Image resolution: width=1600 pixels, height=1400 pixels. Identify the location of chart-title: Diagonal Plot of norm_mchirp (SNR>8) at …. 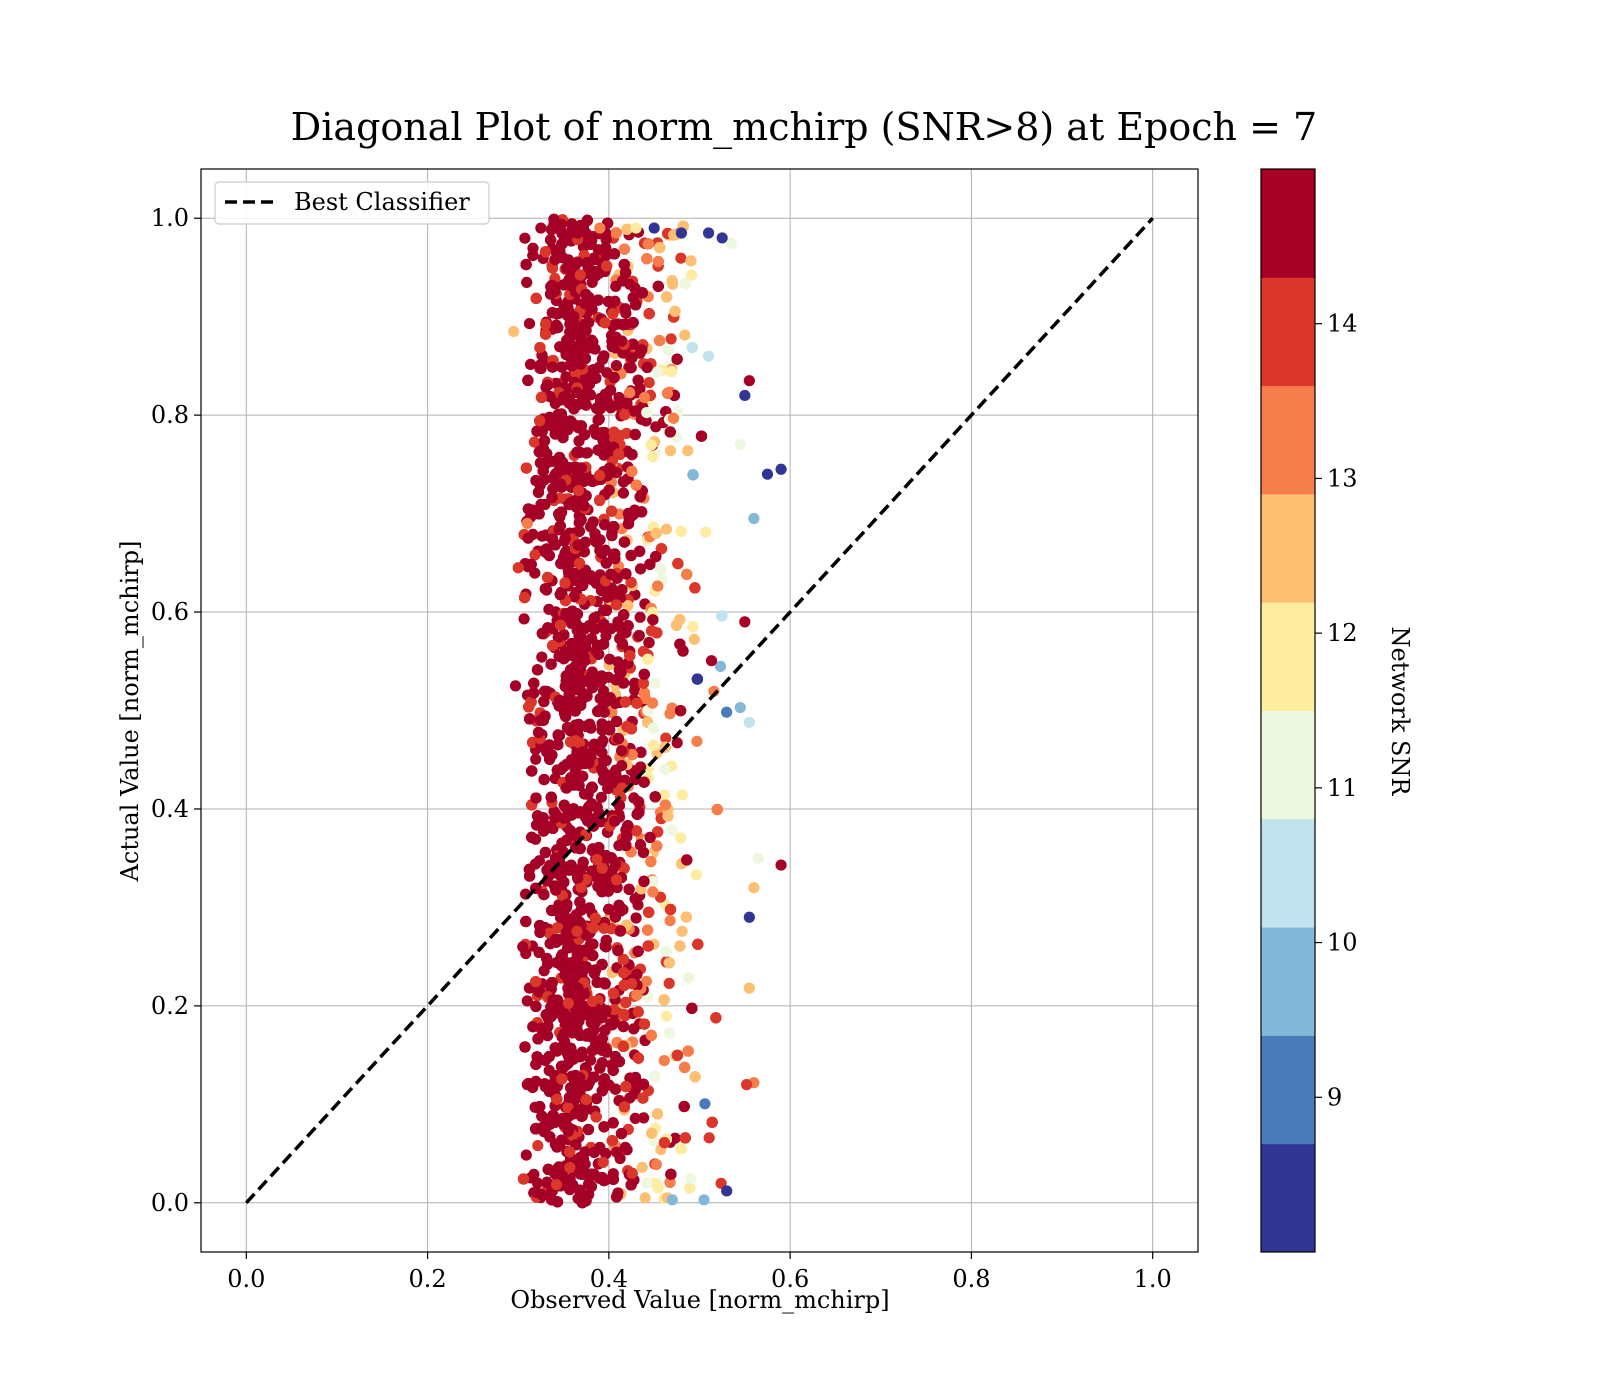
(804, 127).